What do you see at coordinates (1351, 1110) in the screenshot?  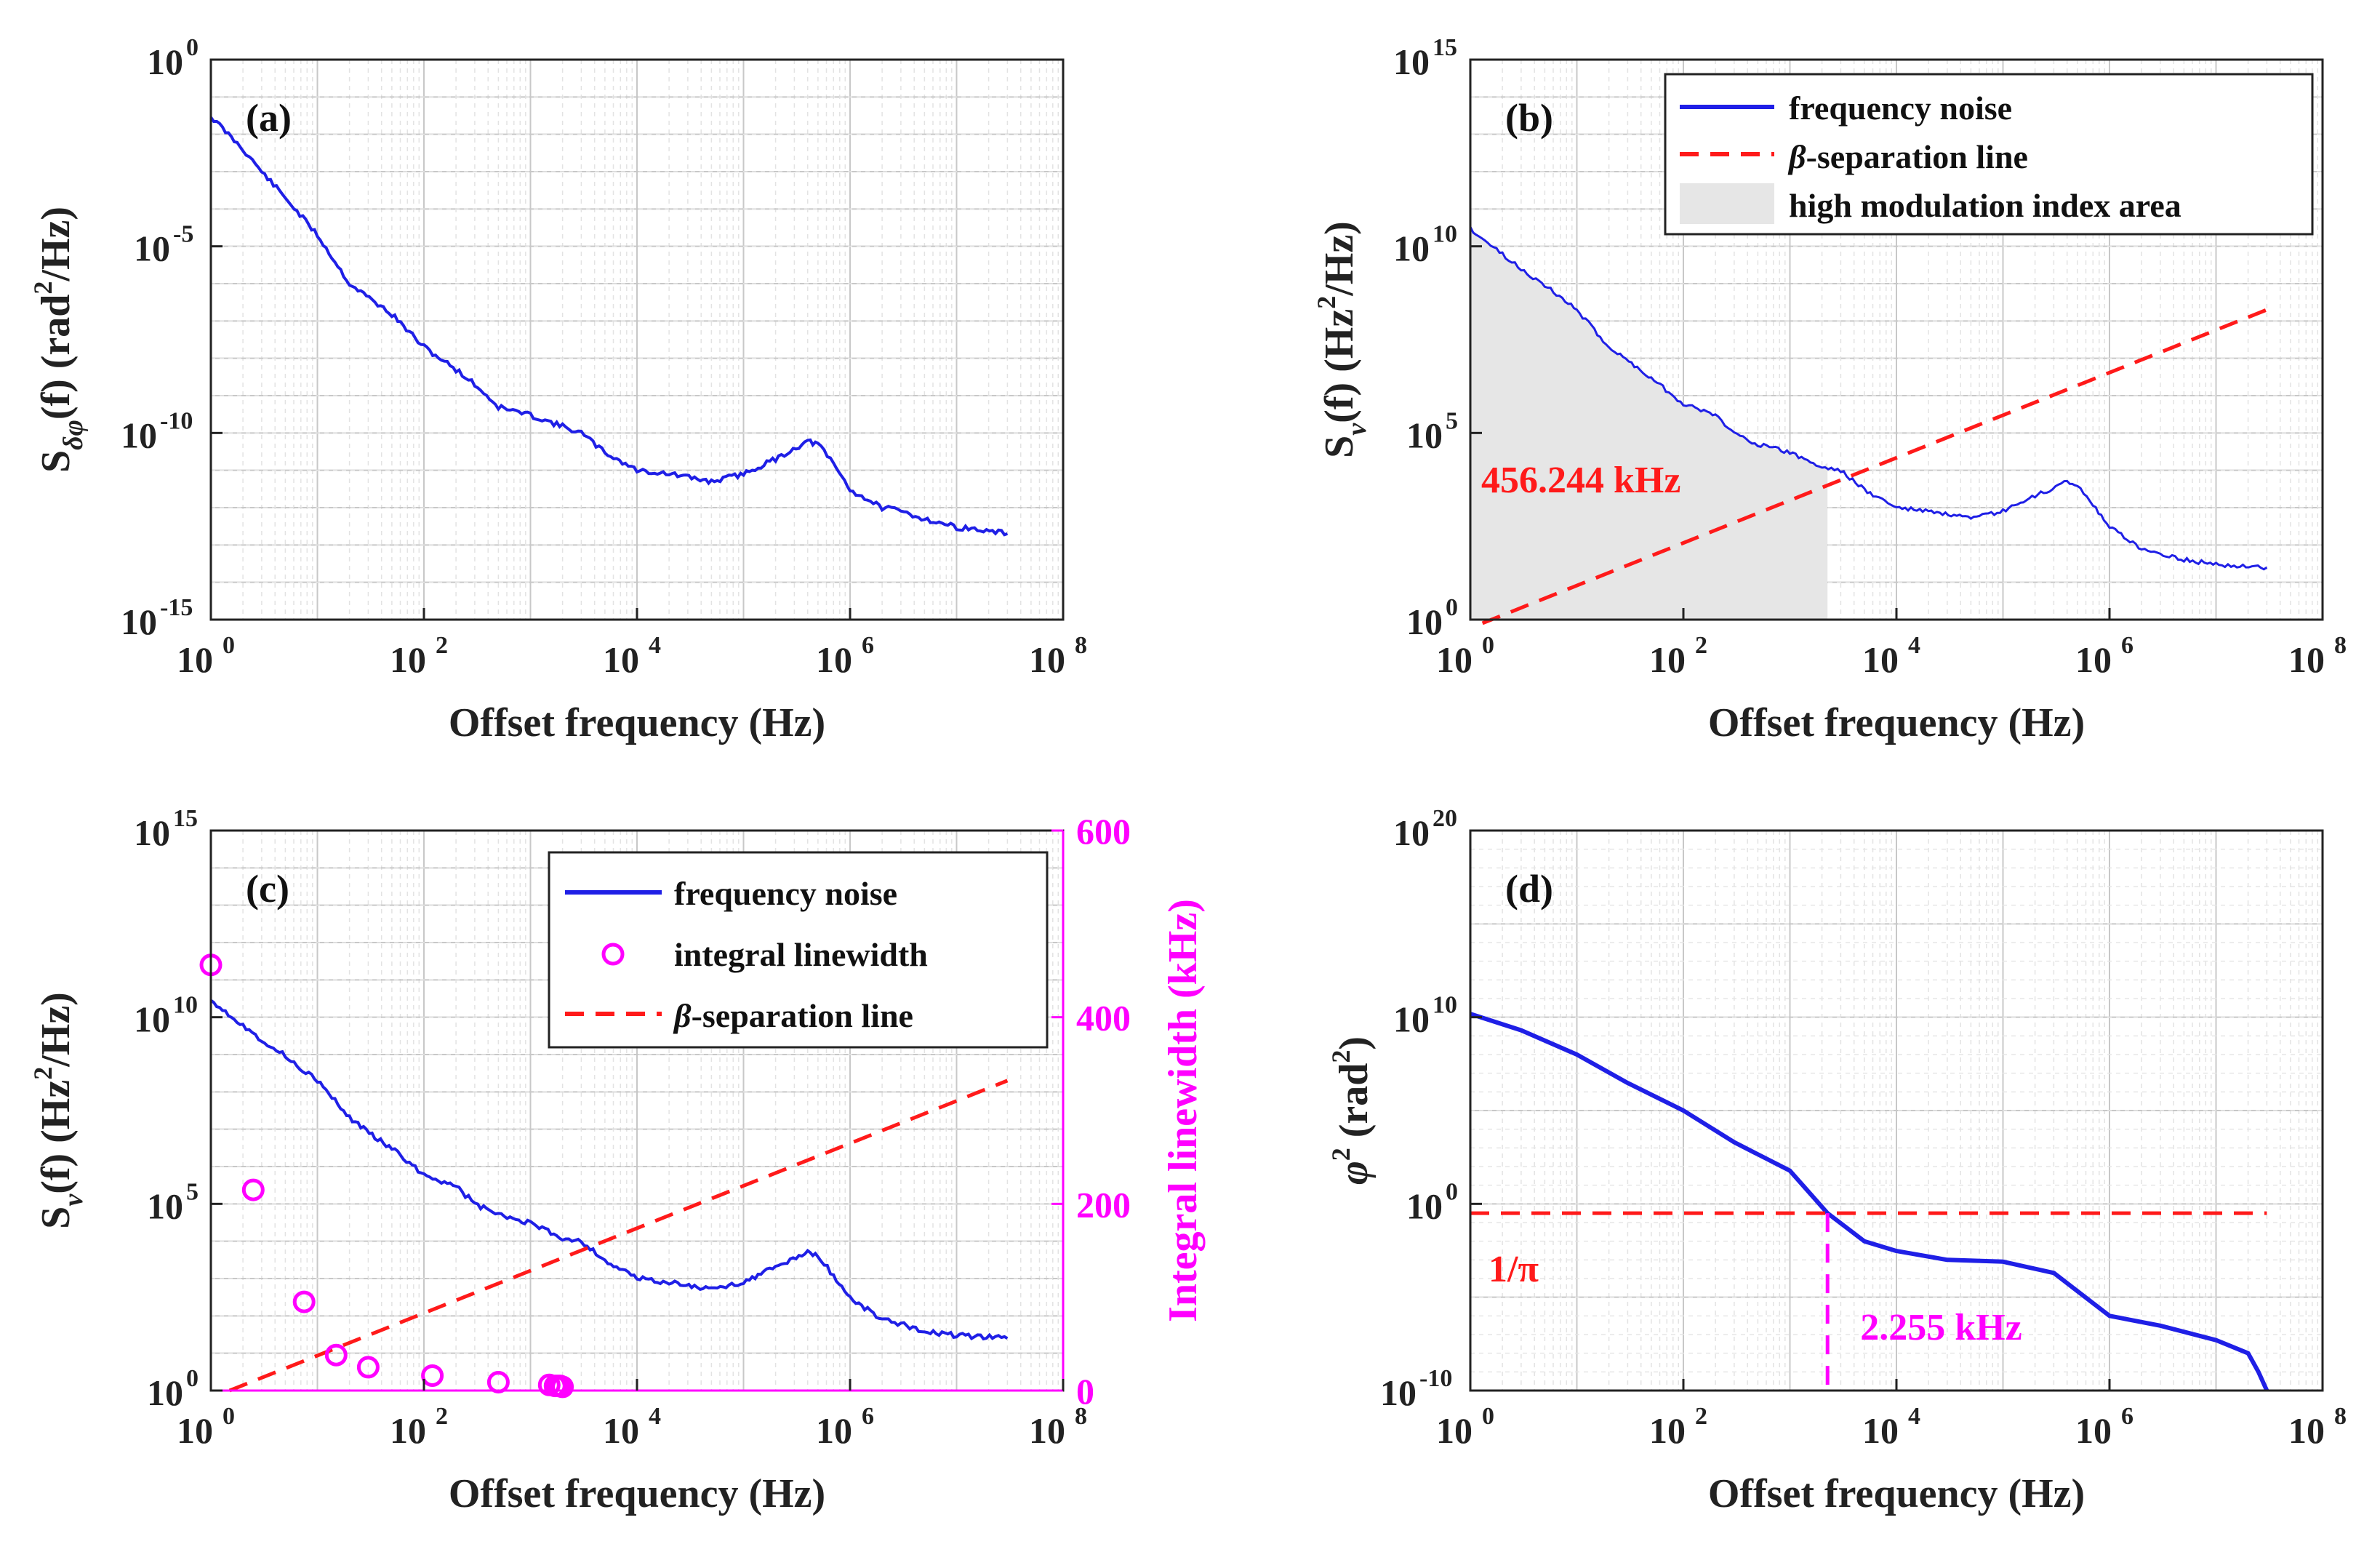 I see `y-axis-label: φ2 (rad2)` at bounding box center [1351, 1110].